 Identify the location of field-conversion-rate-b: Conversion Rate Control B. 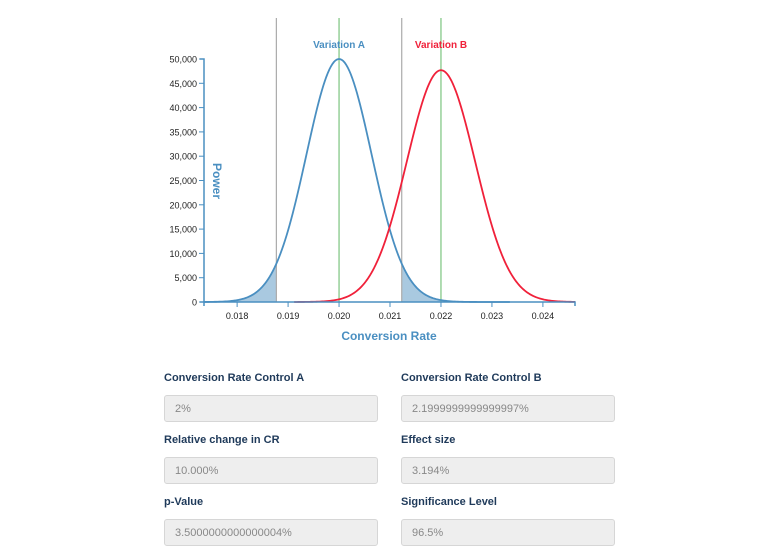
(508, 396).